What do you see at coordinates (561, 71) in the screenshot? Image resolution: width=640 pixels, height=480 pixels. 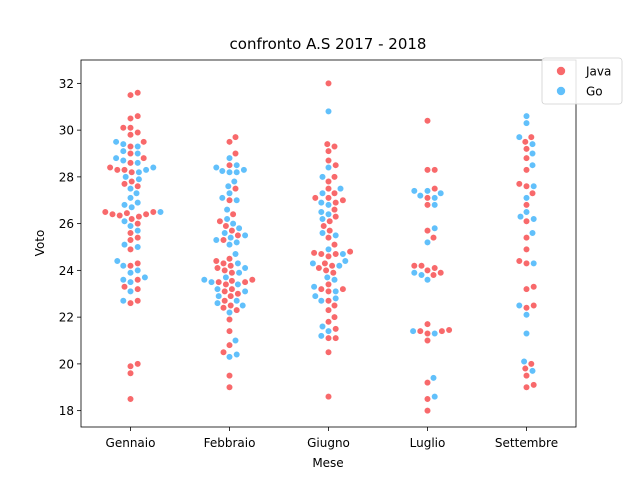 I see `legend-marker-java` at bounding box center [561, 71].